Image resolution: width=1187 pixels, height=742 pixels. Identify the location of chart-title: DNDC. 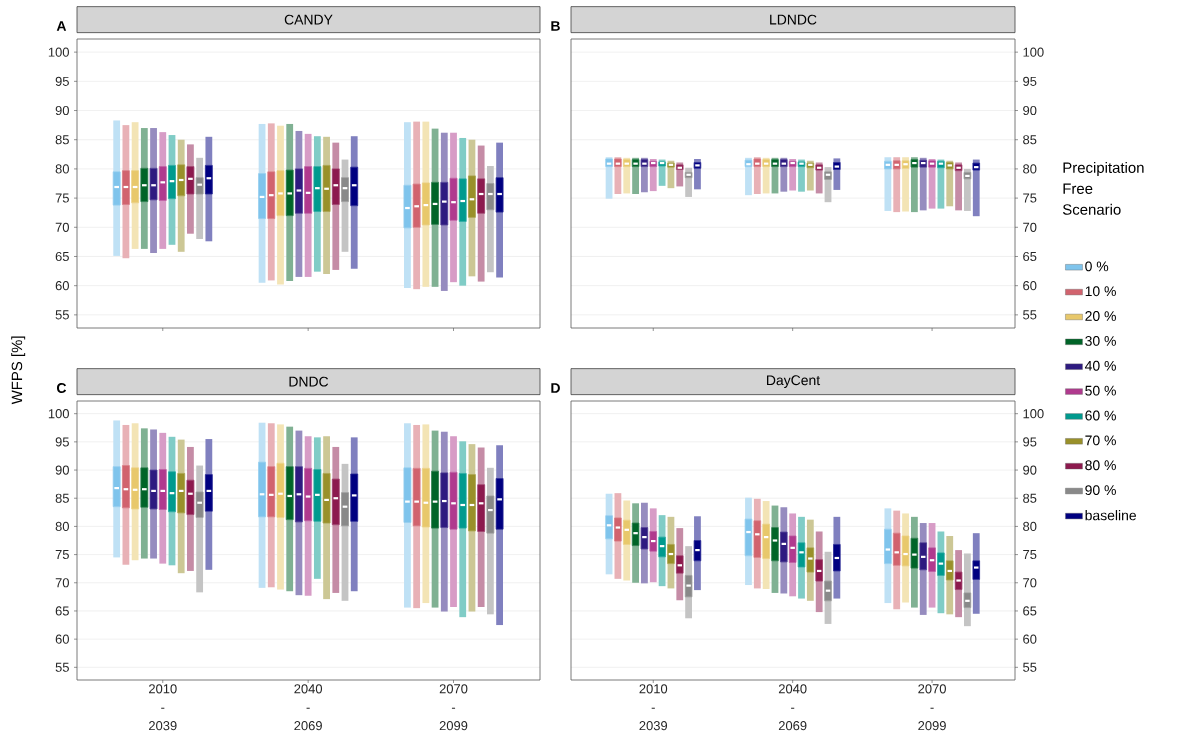
(309, 381).